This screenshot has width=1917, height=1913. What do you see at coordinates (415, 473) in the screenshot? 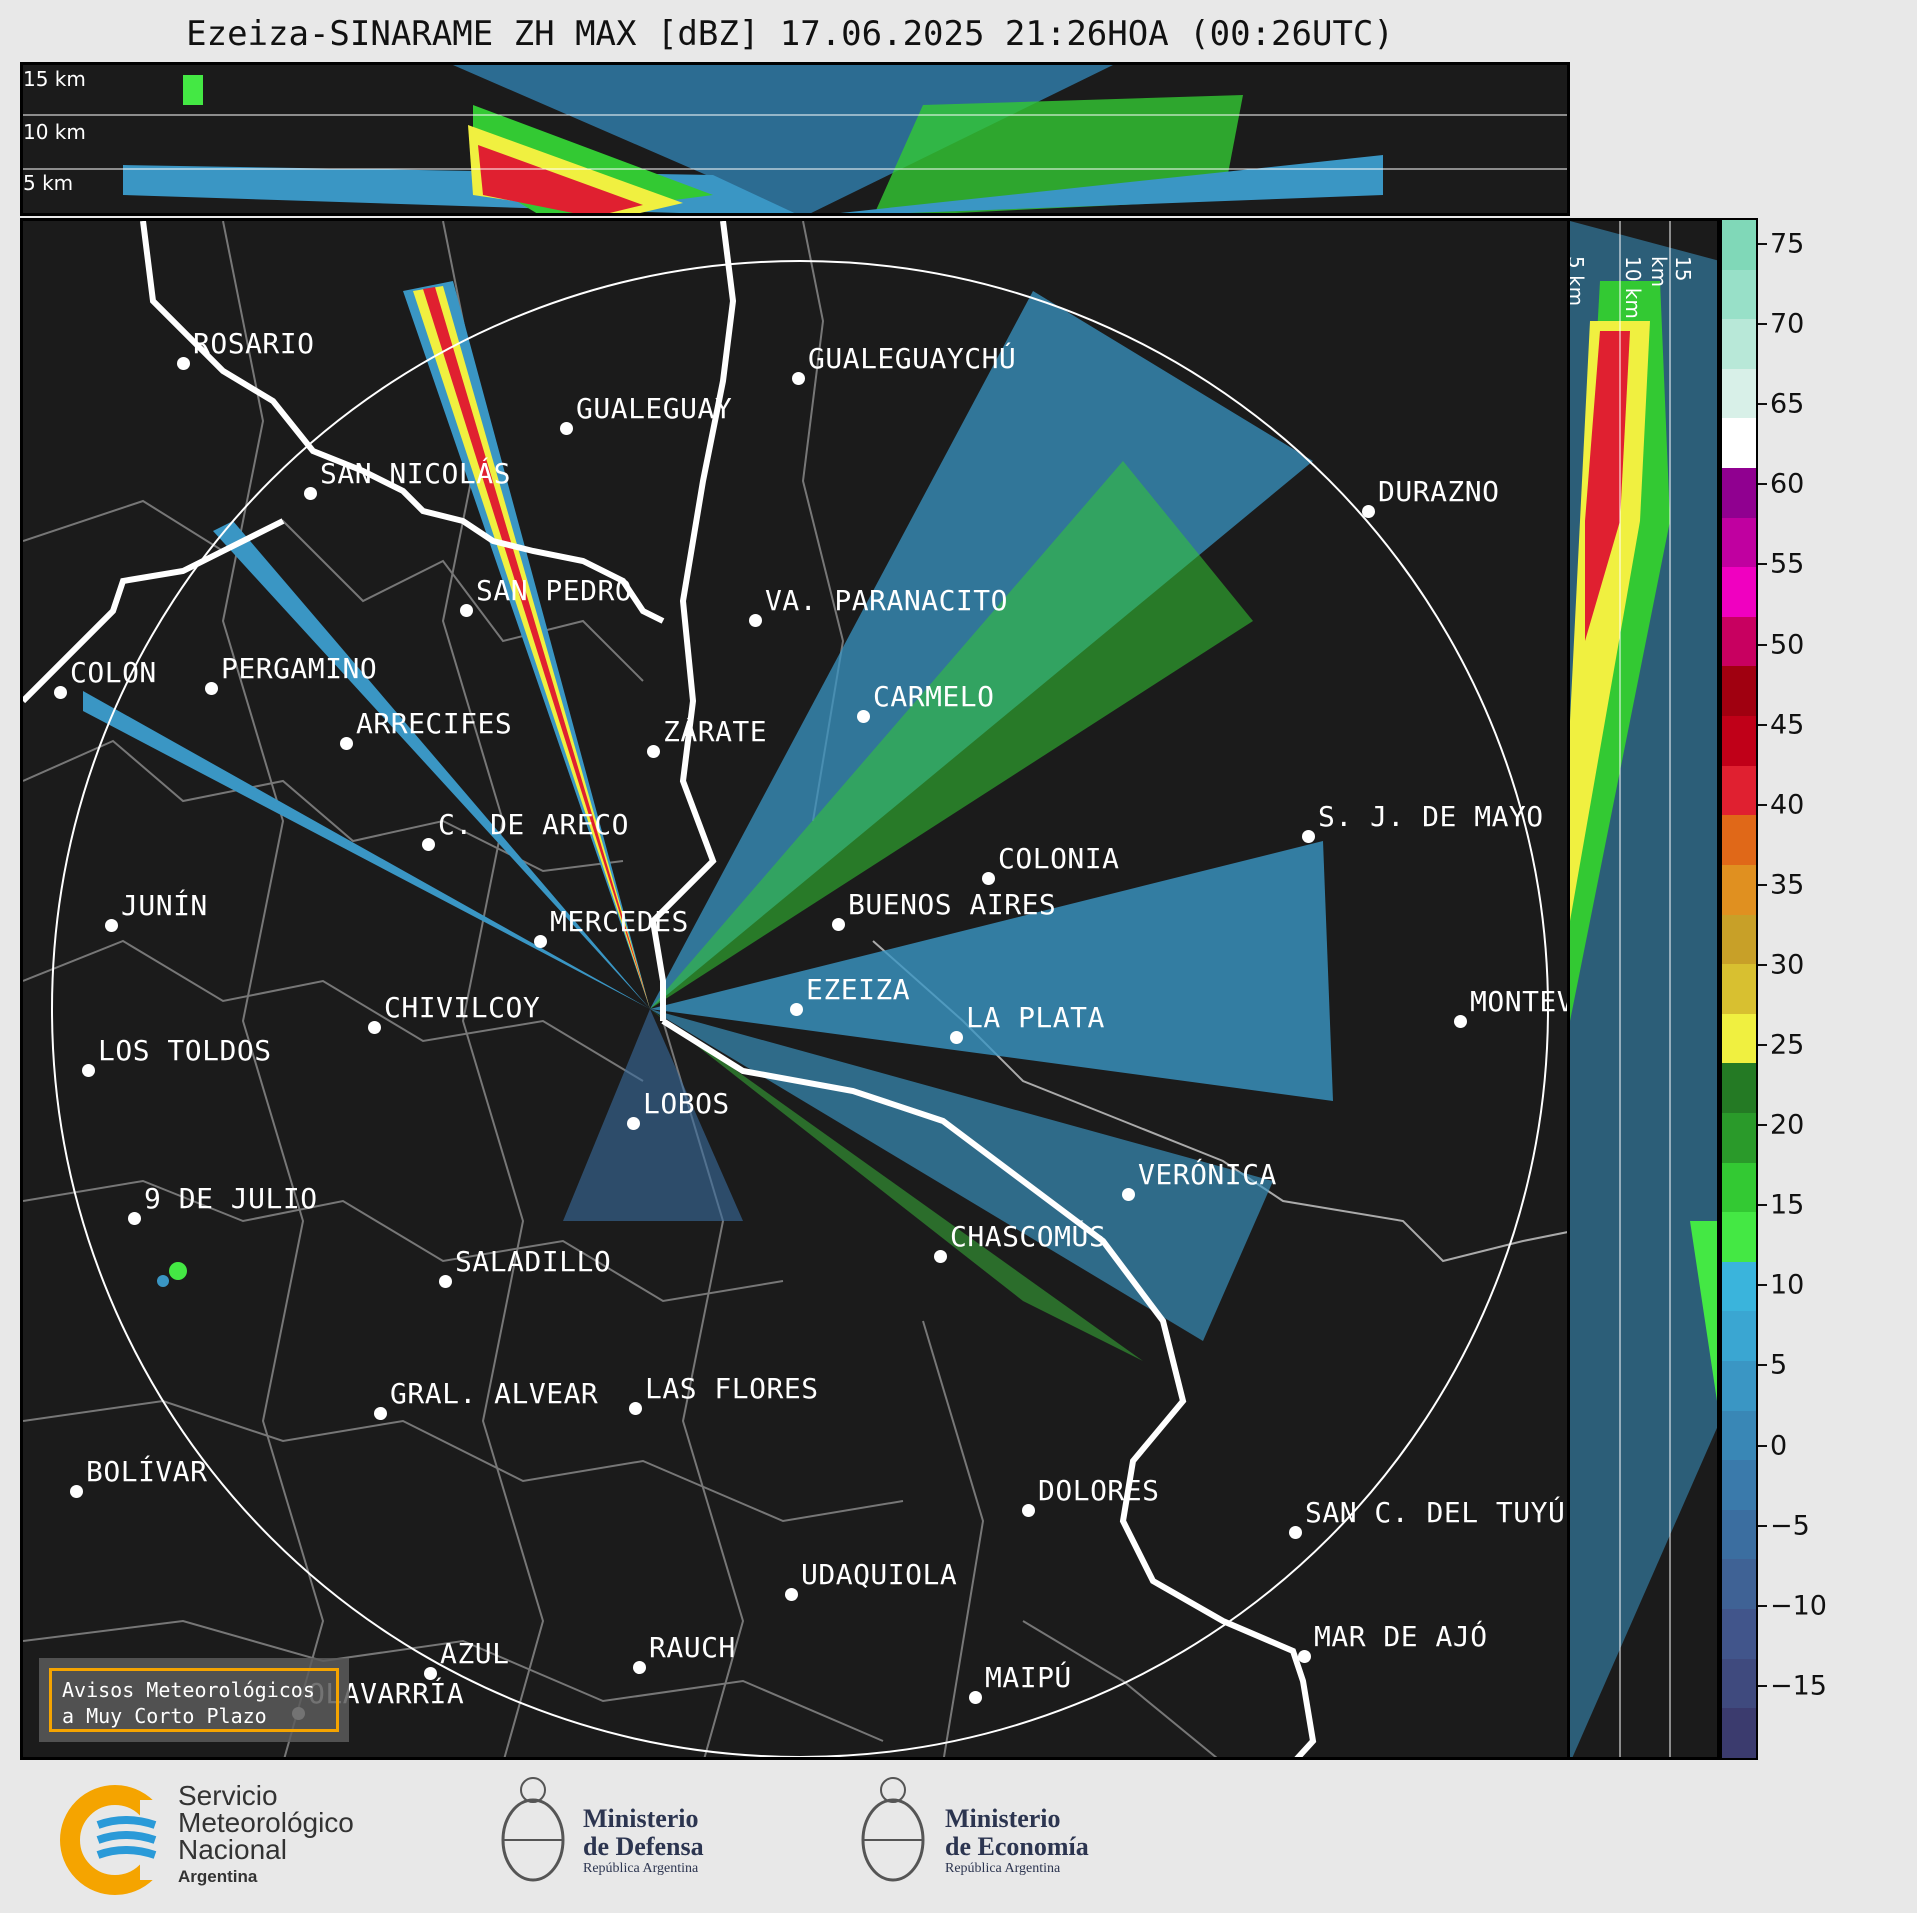
I see `city-label: SAN NICOLÁS` at bounding box center [415, 473].